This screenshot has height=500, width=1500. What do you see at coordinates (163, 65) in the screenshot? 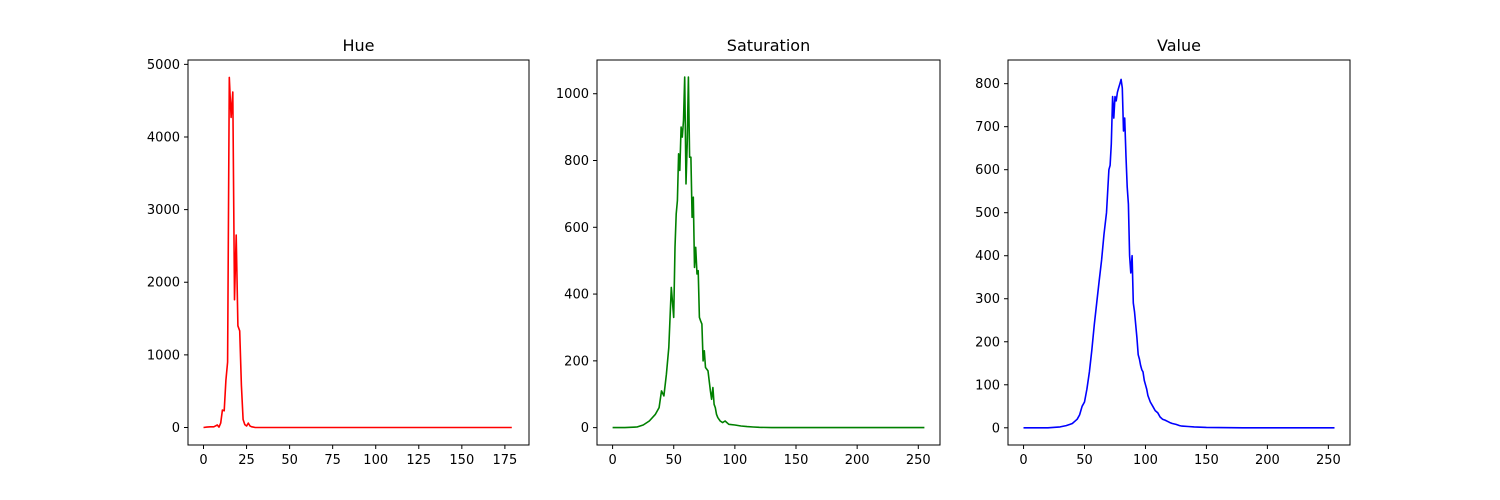
I see `y-tick-label: 5000` at bounding box center [163, 65].